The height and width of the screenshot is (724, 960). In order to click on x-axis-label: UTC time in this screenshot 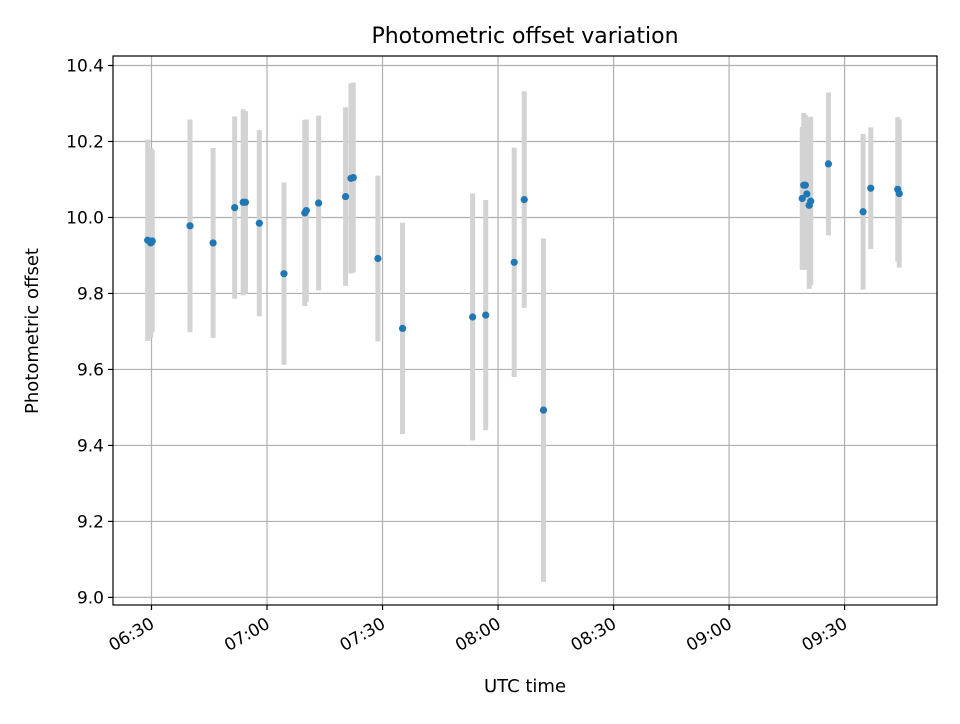, I will do `click(525, 686)`.